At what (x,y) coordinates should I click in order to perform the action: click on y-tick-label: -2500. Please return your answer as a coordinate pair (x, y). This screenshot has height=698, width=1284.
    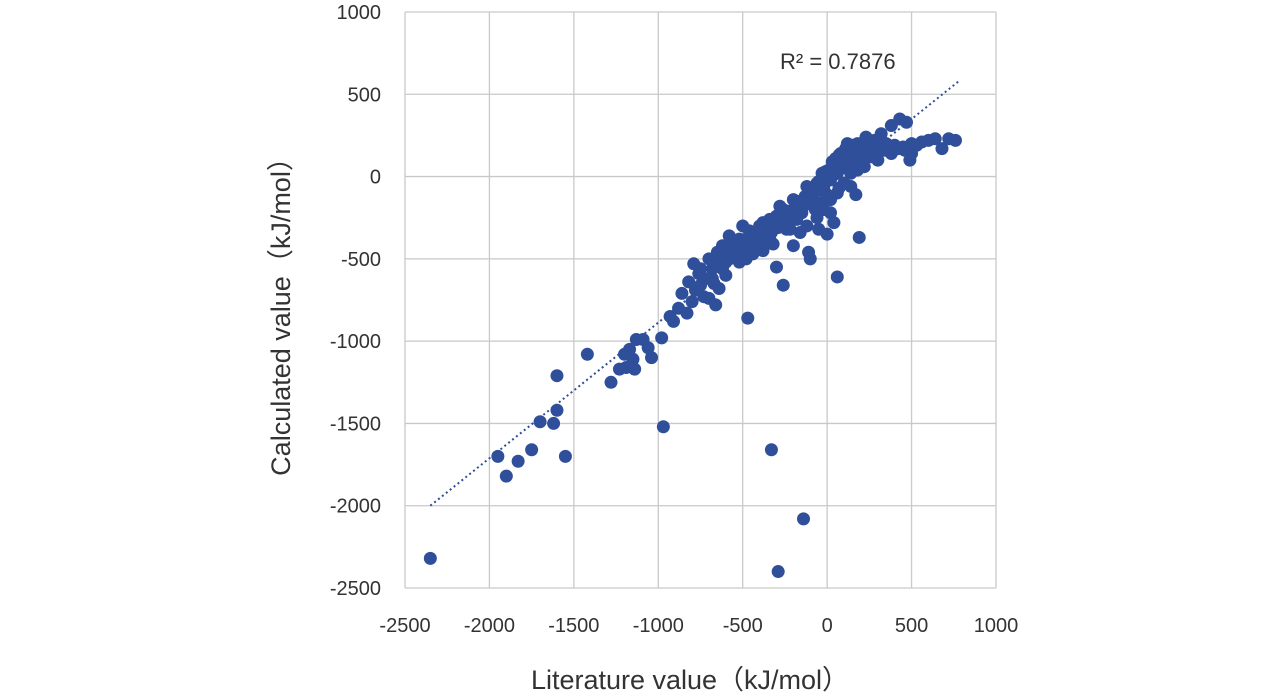
    Looking at the image, I should click on (355, 589).